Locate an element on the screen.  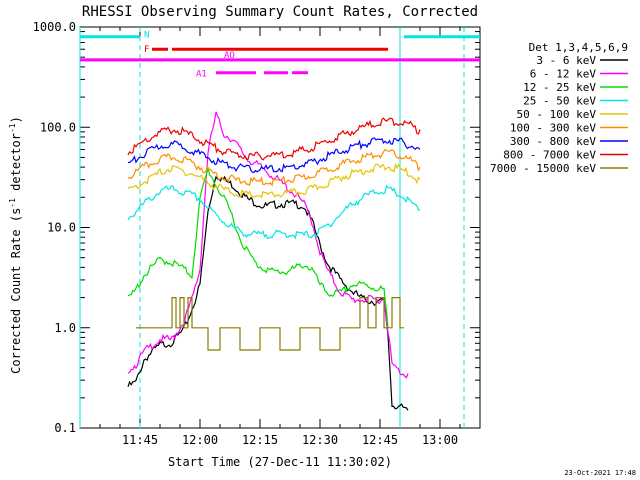
x-tick-label: 12:45 is located at coordinates (380, 440).